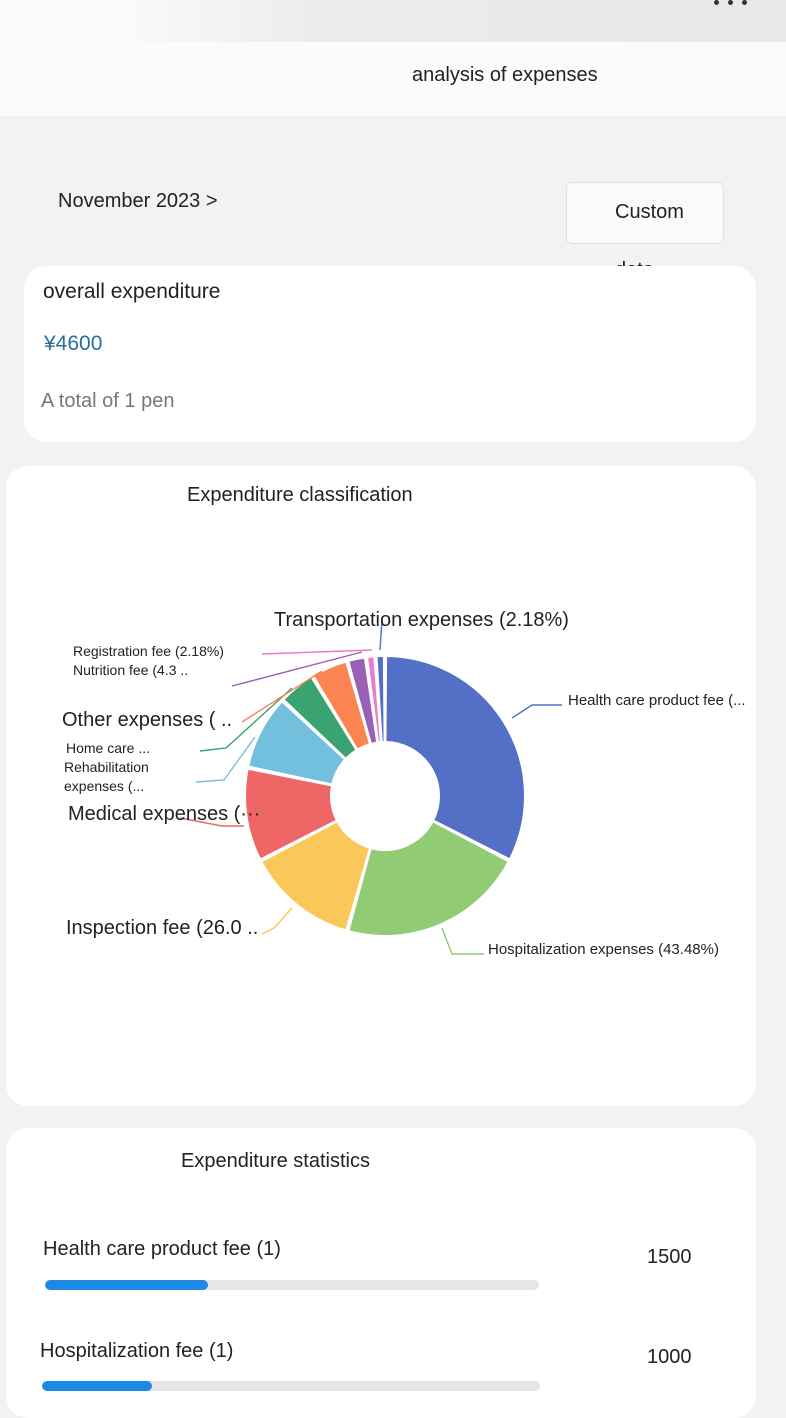 This screenshot has width=786, height=1418. What do you see at coordinates (132, 291) in the screenshot?
I see `overall-expenditure-title: overall expenditure` at bounding box center [132, 291].